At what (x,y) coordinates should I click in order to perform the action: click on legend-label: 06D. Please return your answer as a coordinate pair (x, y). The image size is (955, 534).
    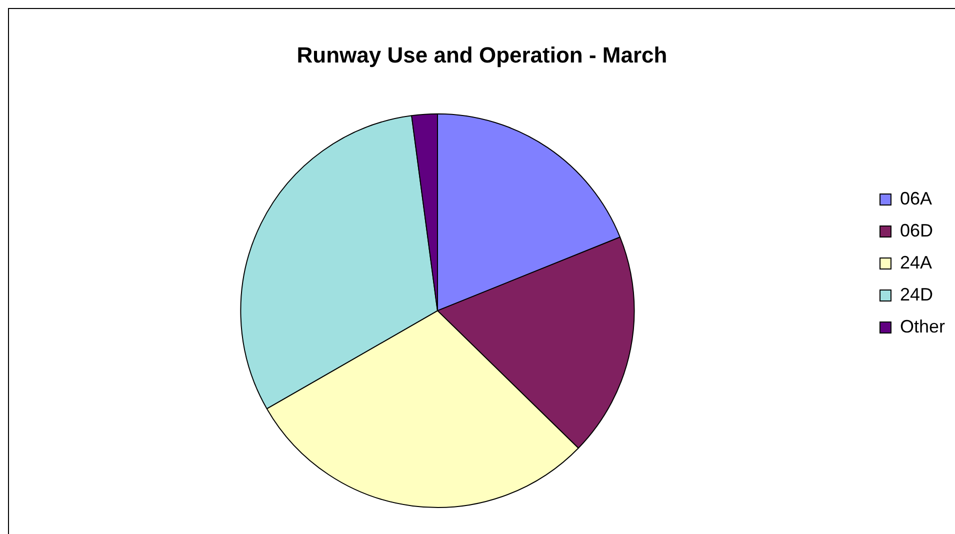
    Looking at the image, I should click on (917, 230).